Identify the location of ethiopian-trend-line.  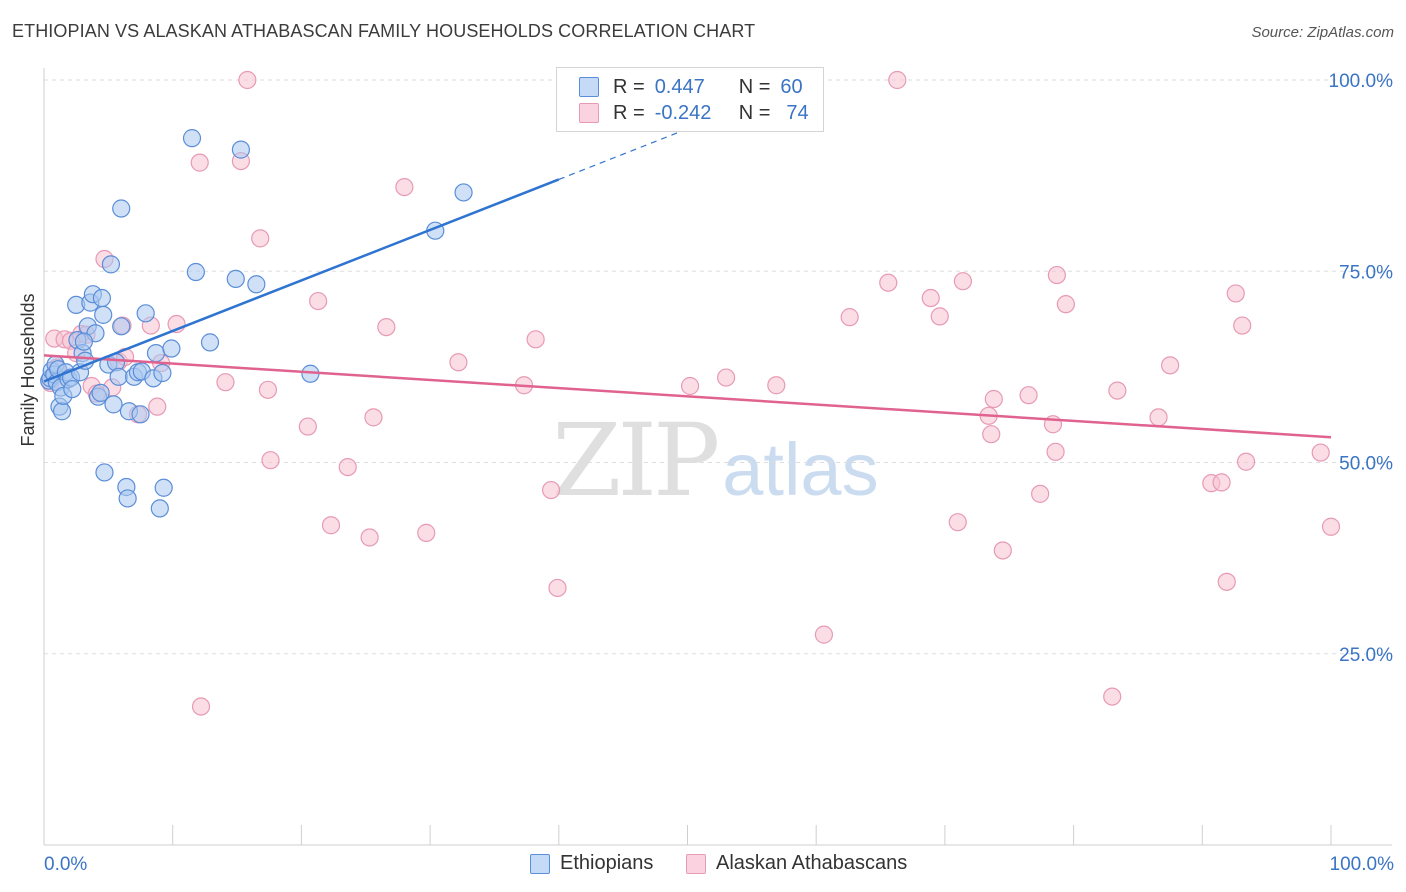
(301, 280).